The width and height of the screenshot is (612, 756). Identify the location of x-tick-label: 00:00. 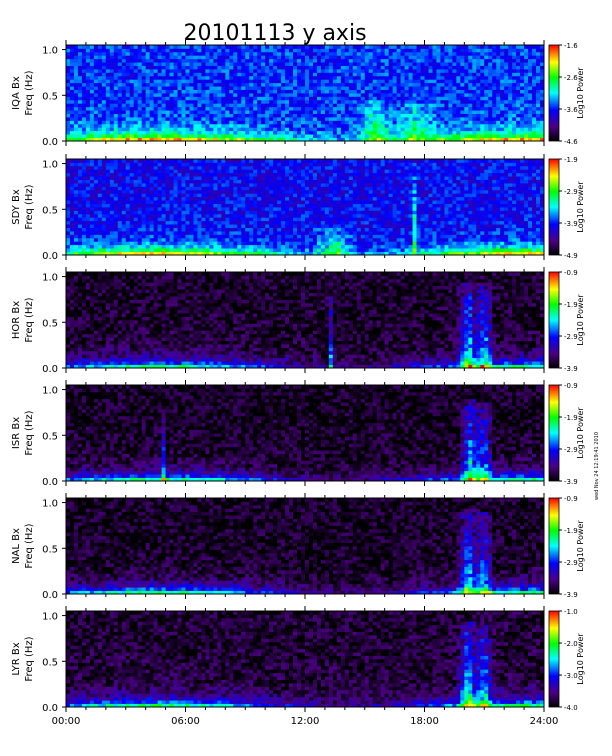
(66, 721).